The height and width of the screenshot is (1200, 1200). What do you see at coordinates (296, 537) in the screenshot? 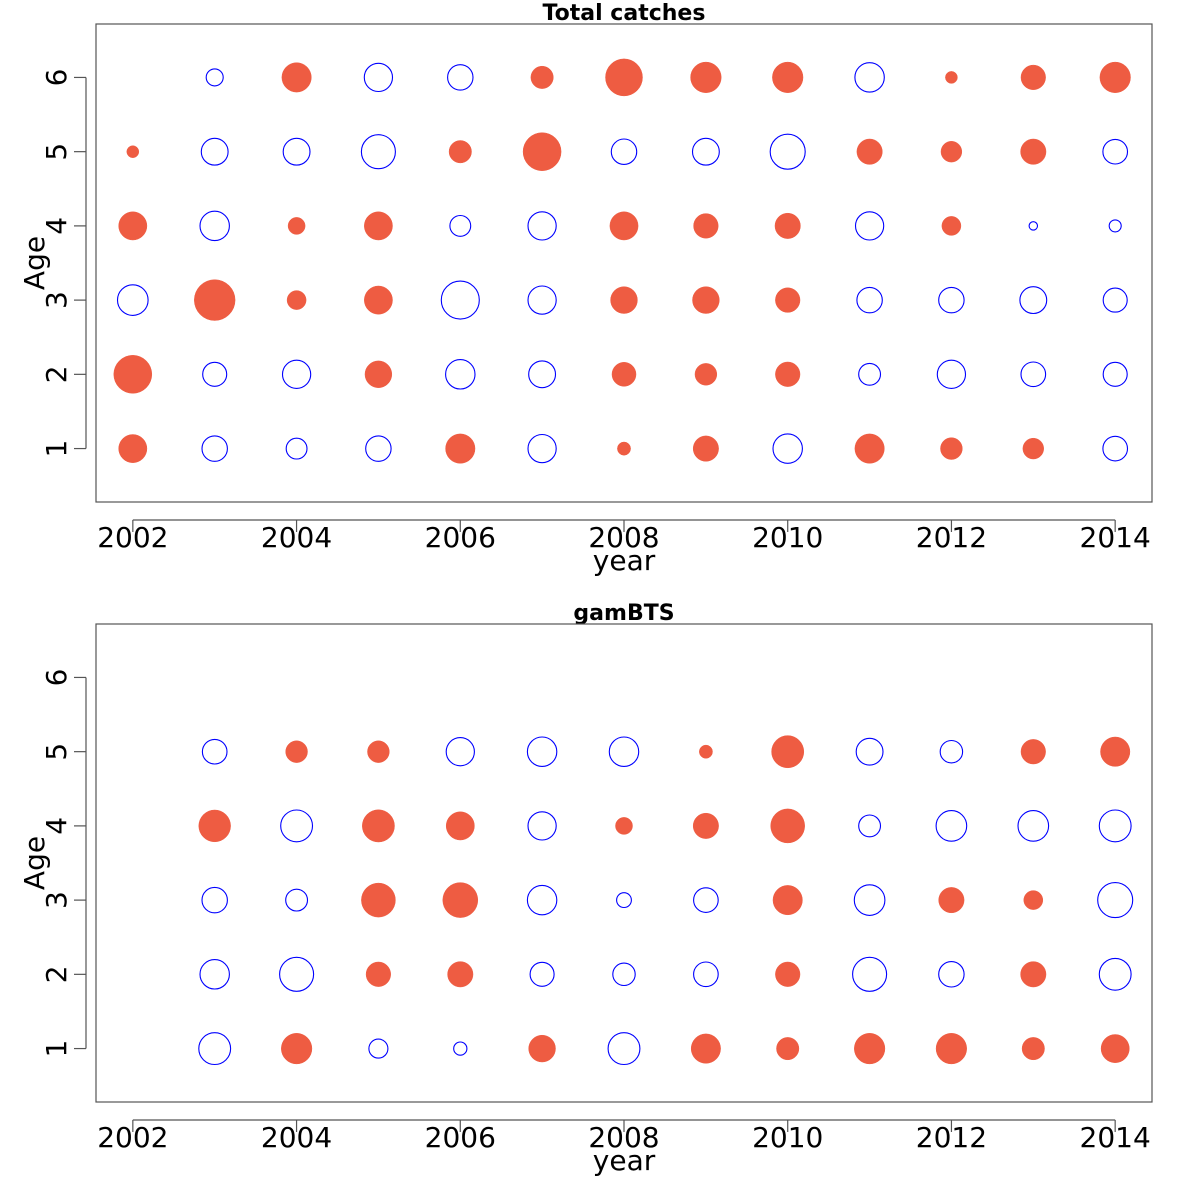
I see `x-tick-label: 2004` at bounding box center [296, 537].